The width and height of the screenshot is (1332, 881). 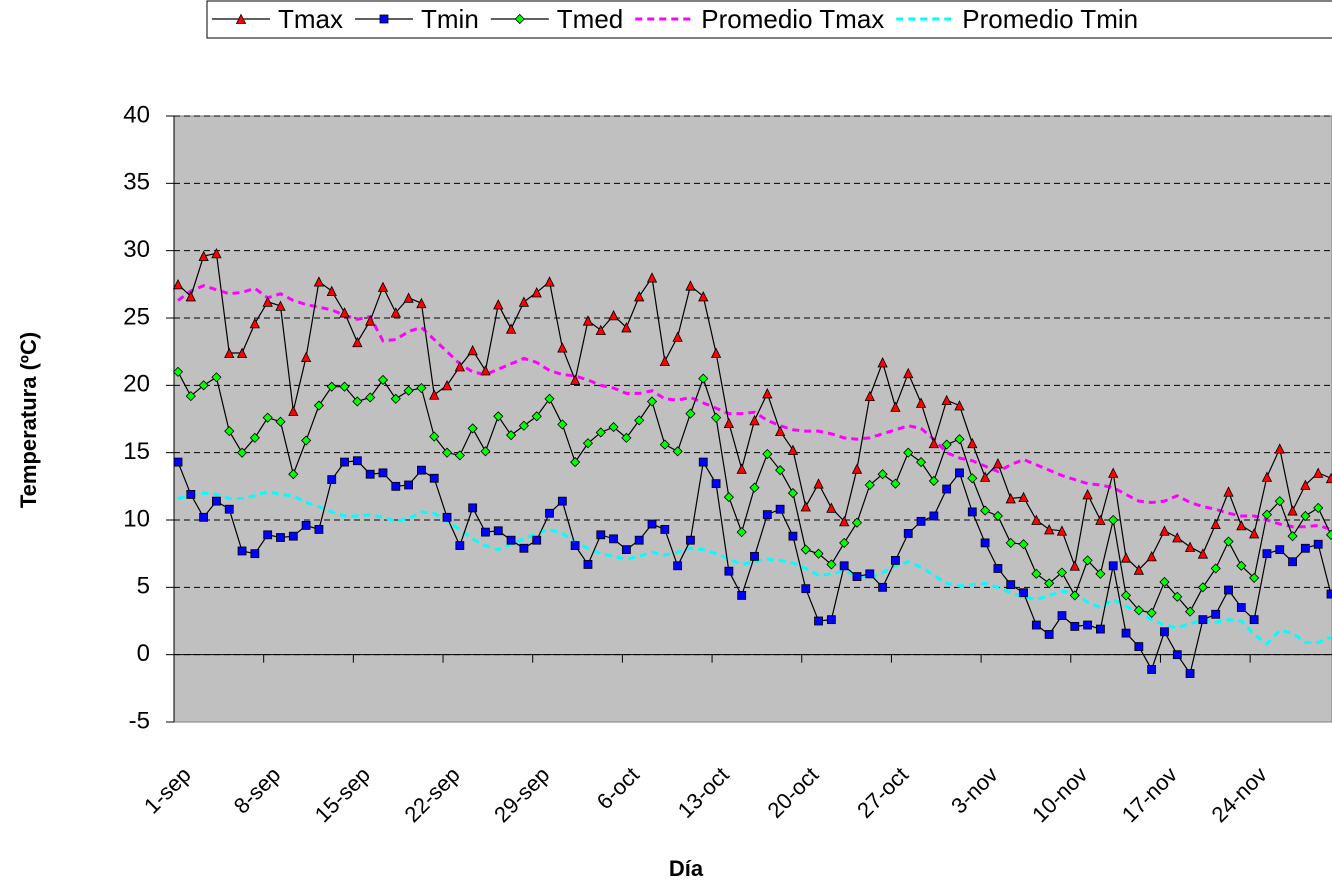 I want to click on x-tick-label: 22-sep, so click(x=431, y=794).